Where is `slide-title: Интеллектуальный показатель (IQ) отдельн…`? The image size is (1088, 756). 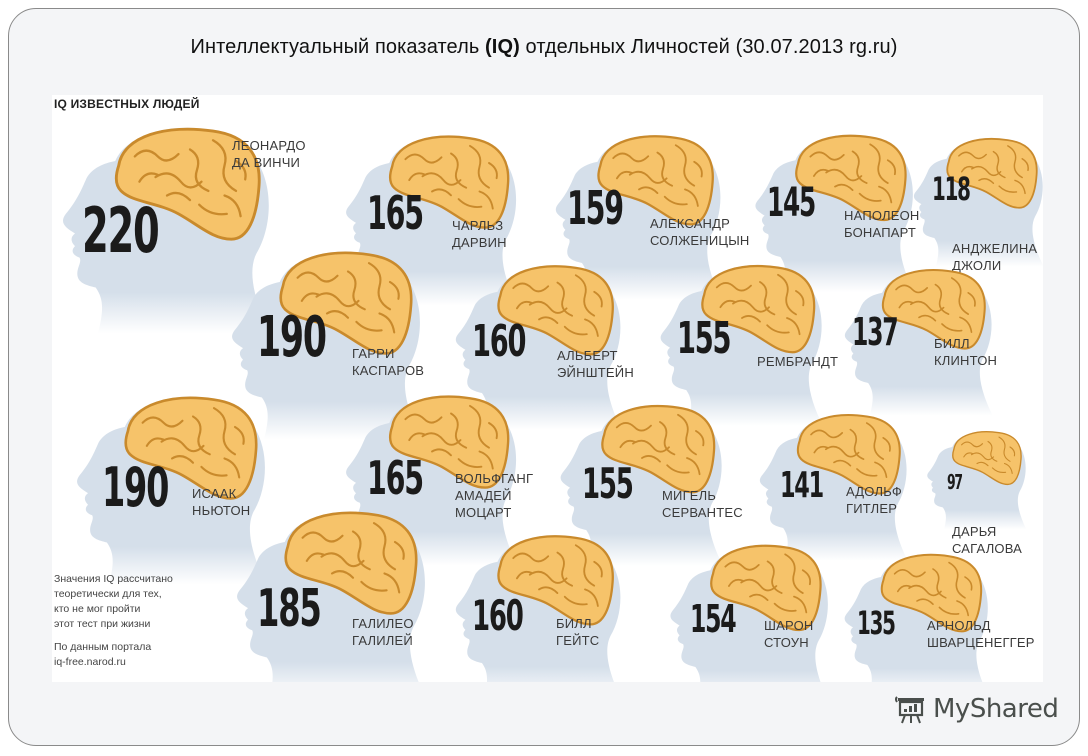
slide-title: Интеллектуальный показатель (IQ) отдельн… is located at coordinates (544, 47).